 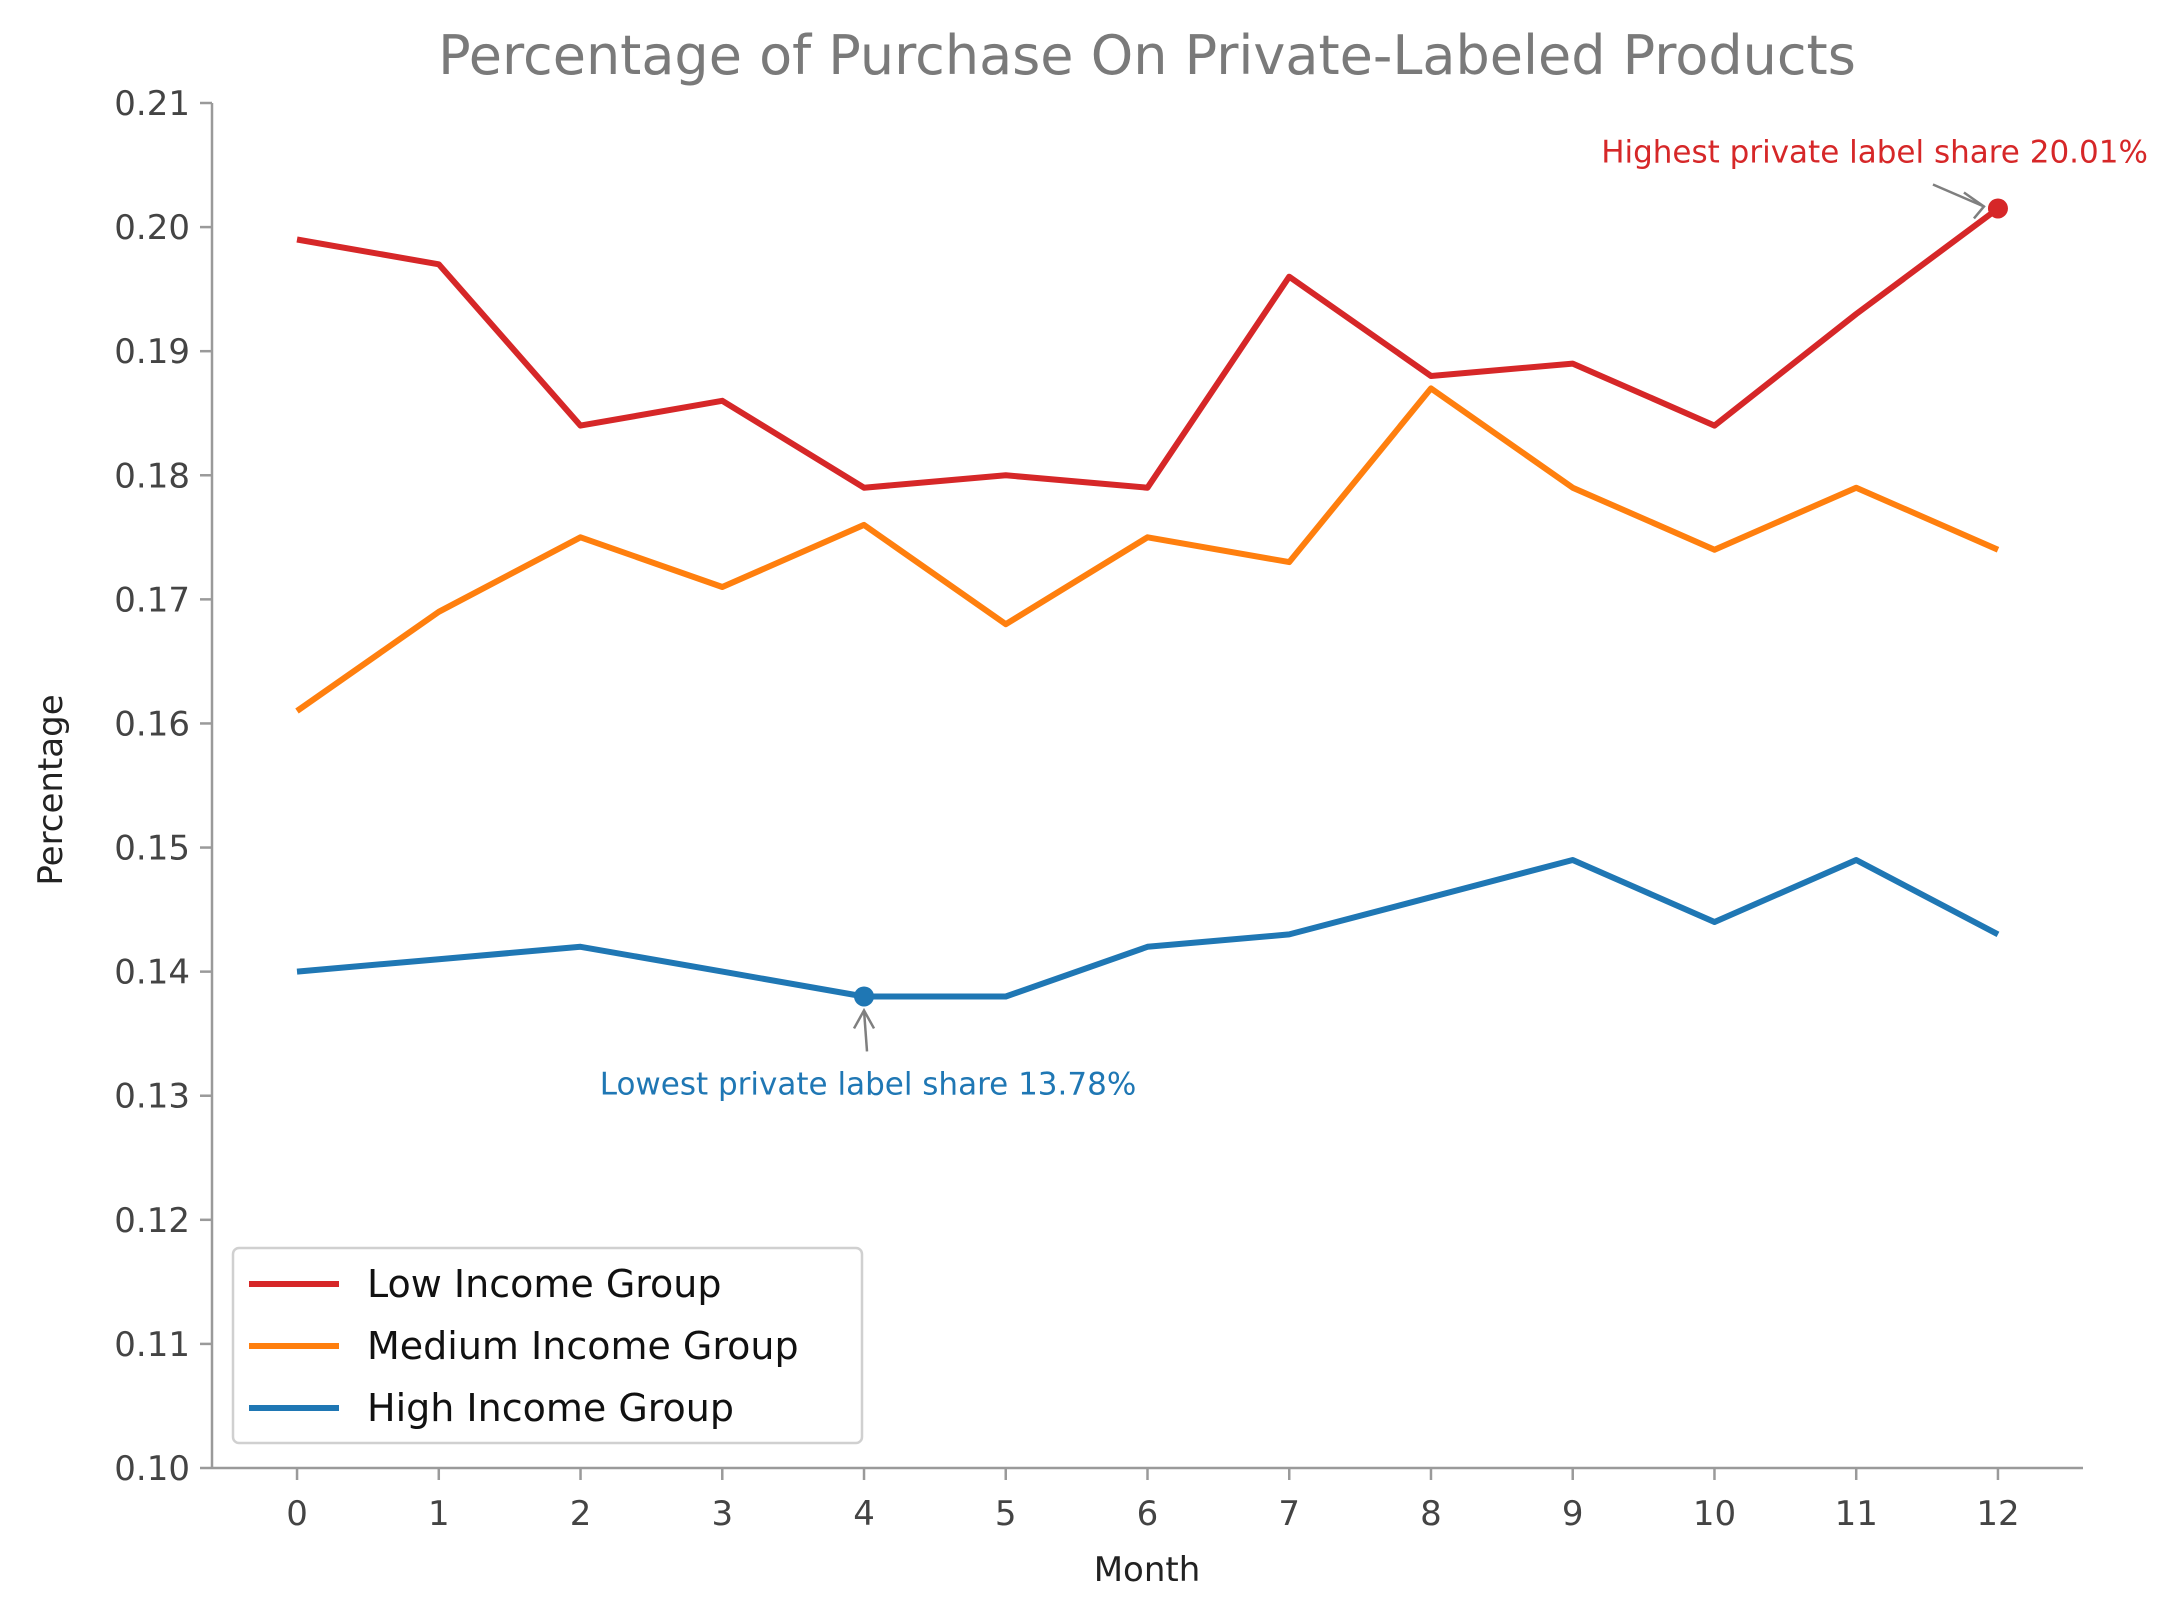 I want to click on lowest-arrow-shaft, so click(x=865, y=1031).